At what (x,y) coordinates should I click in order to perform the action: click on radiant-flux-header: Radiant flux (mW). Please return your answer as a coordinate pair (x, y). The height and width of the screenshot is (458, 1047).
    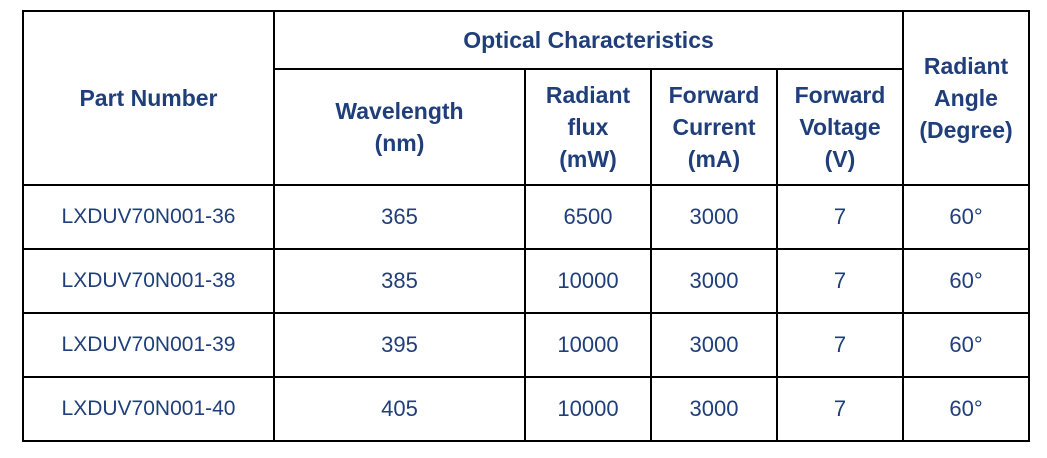
    Looking at the image, I should click on (588, 127).